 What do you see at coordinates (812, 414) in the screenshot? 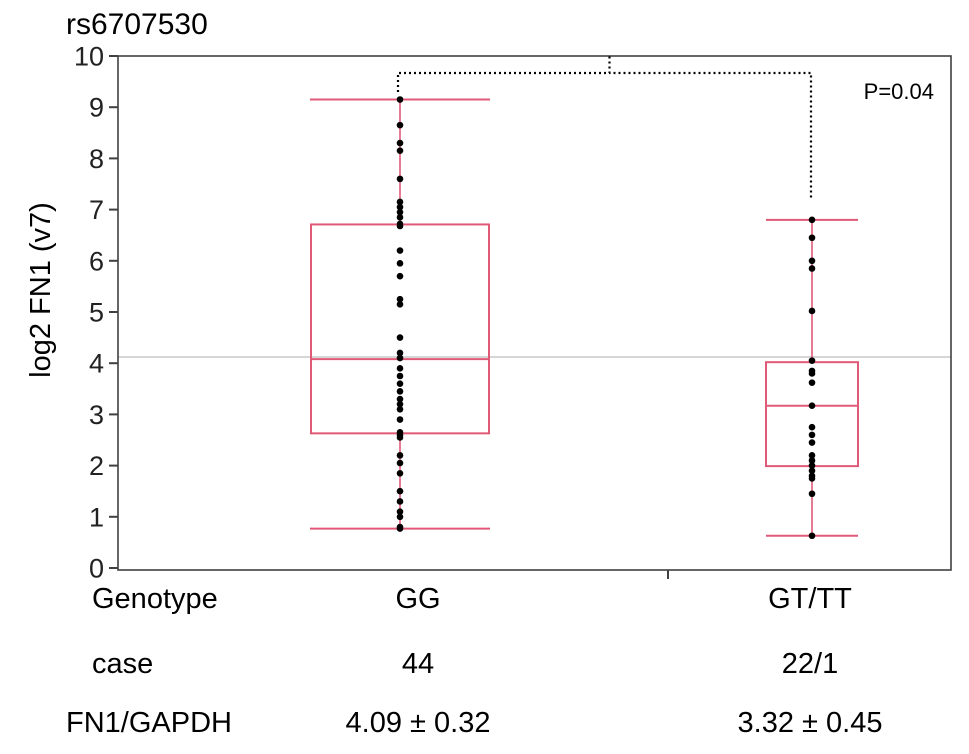
I see `box-gt-tt` at bounding box center [812, 414].